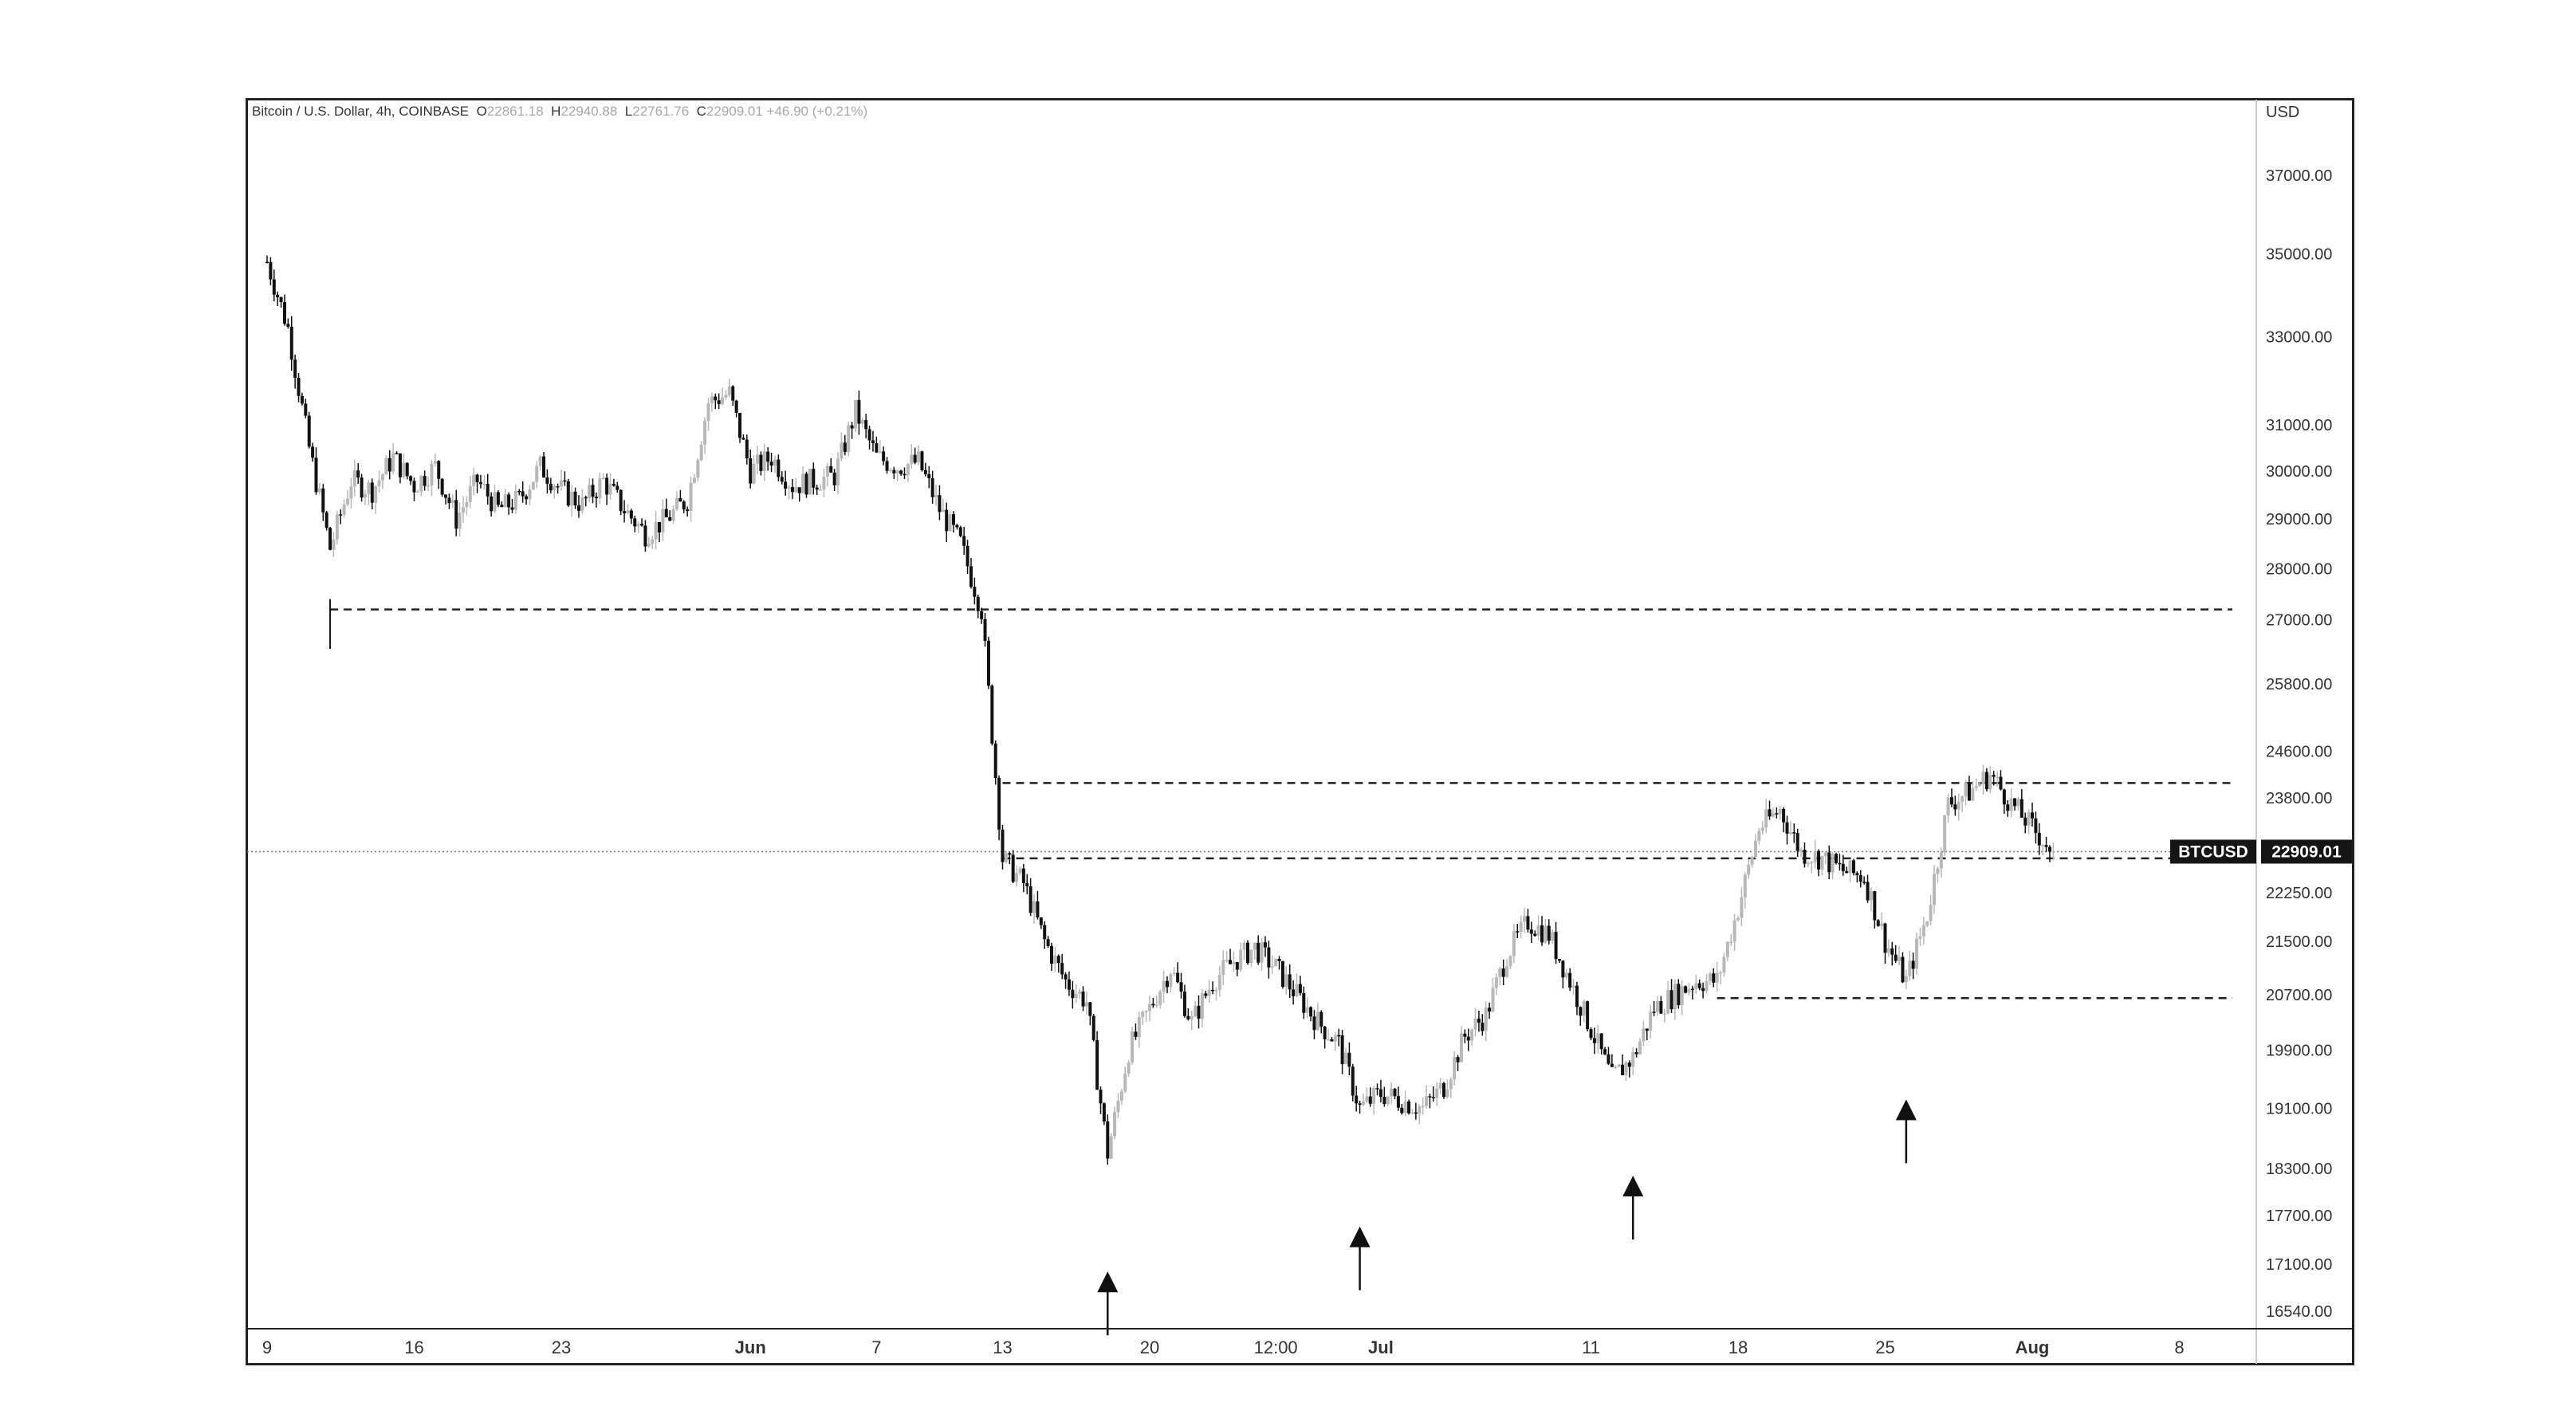 This screenshot has height=1414, width=2576. What do you see at coordinates (2299, 1051) in the screenshot?
I see `price-tick-label: 19900.00` at bounding box center [2299, 1051].